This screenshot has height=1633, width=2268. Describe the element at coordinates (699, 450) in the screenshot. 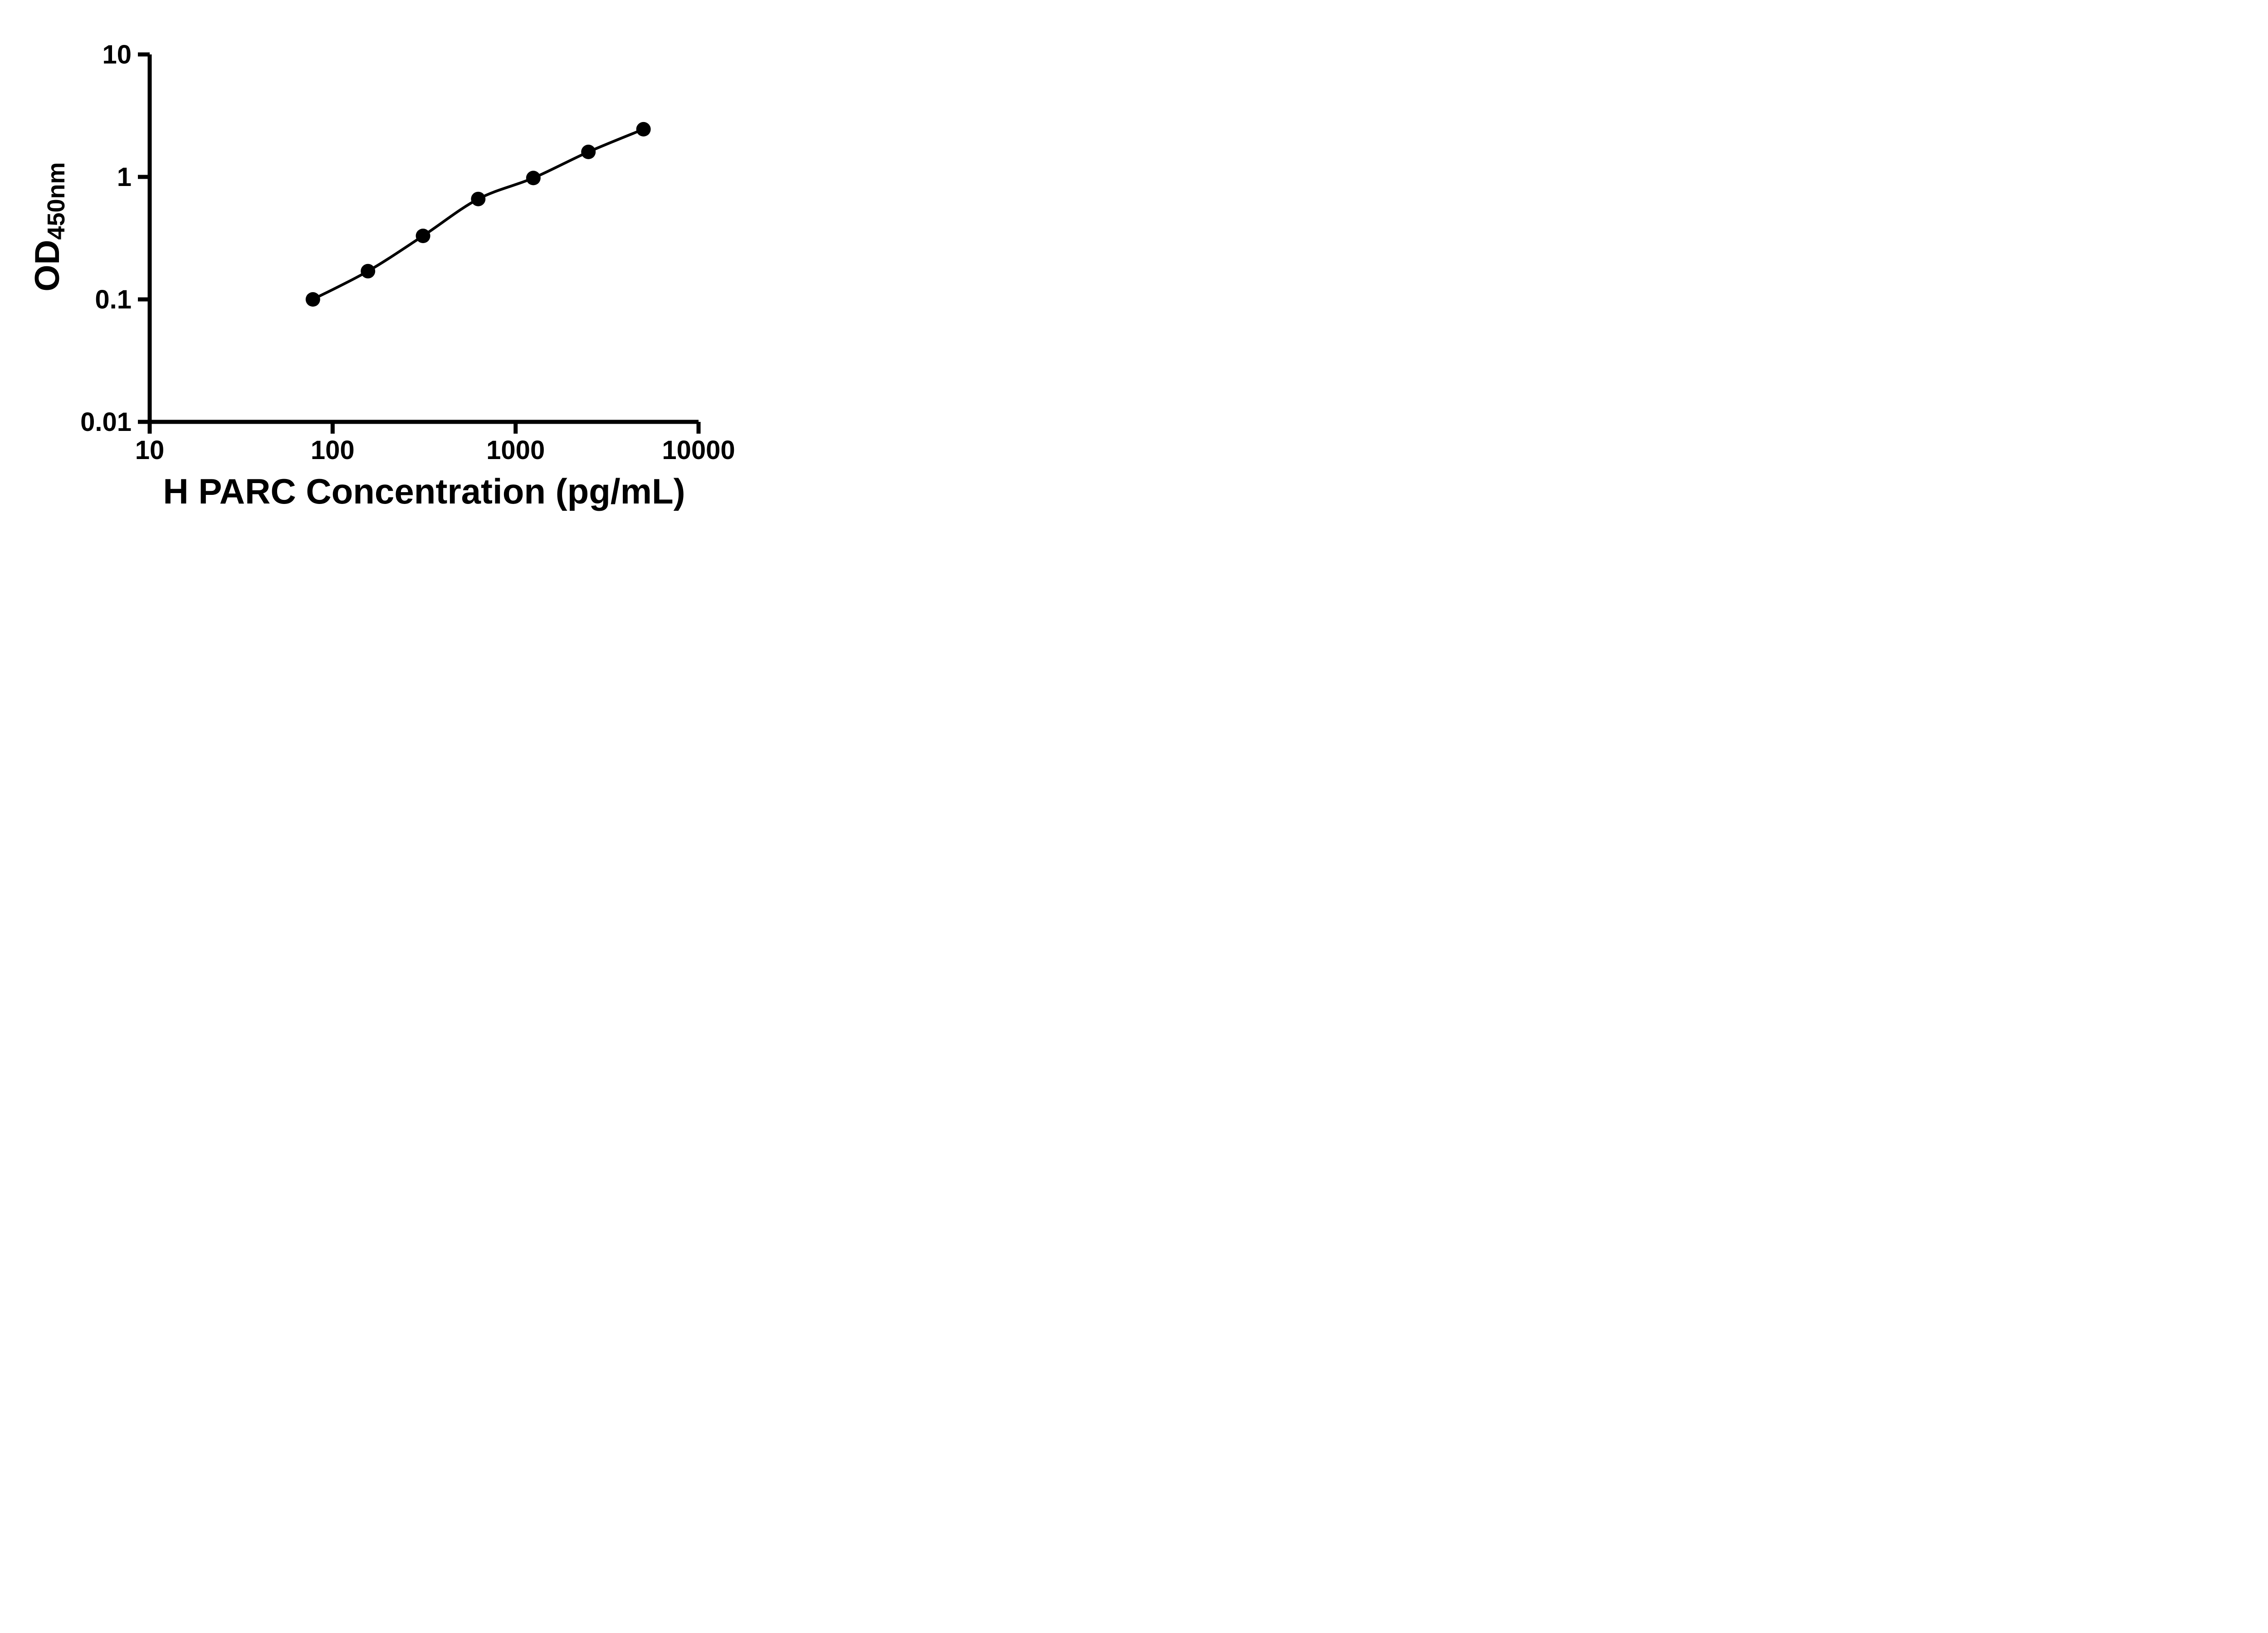

I see `x-tick-label: 10000` at that location.